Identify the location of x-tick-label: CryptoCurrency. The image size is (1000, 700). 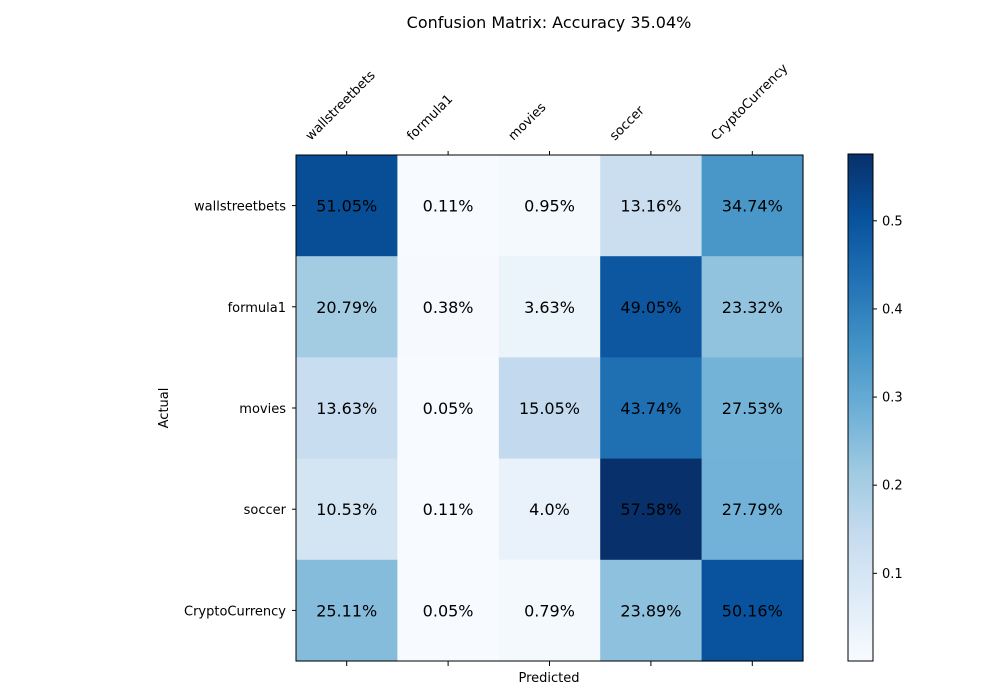
(750, 102).